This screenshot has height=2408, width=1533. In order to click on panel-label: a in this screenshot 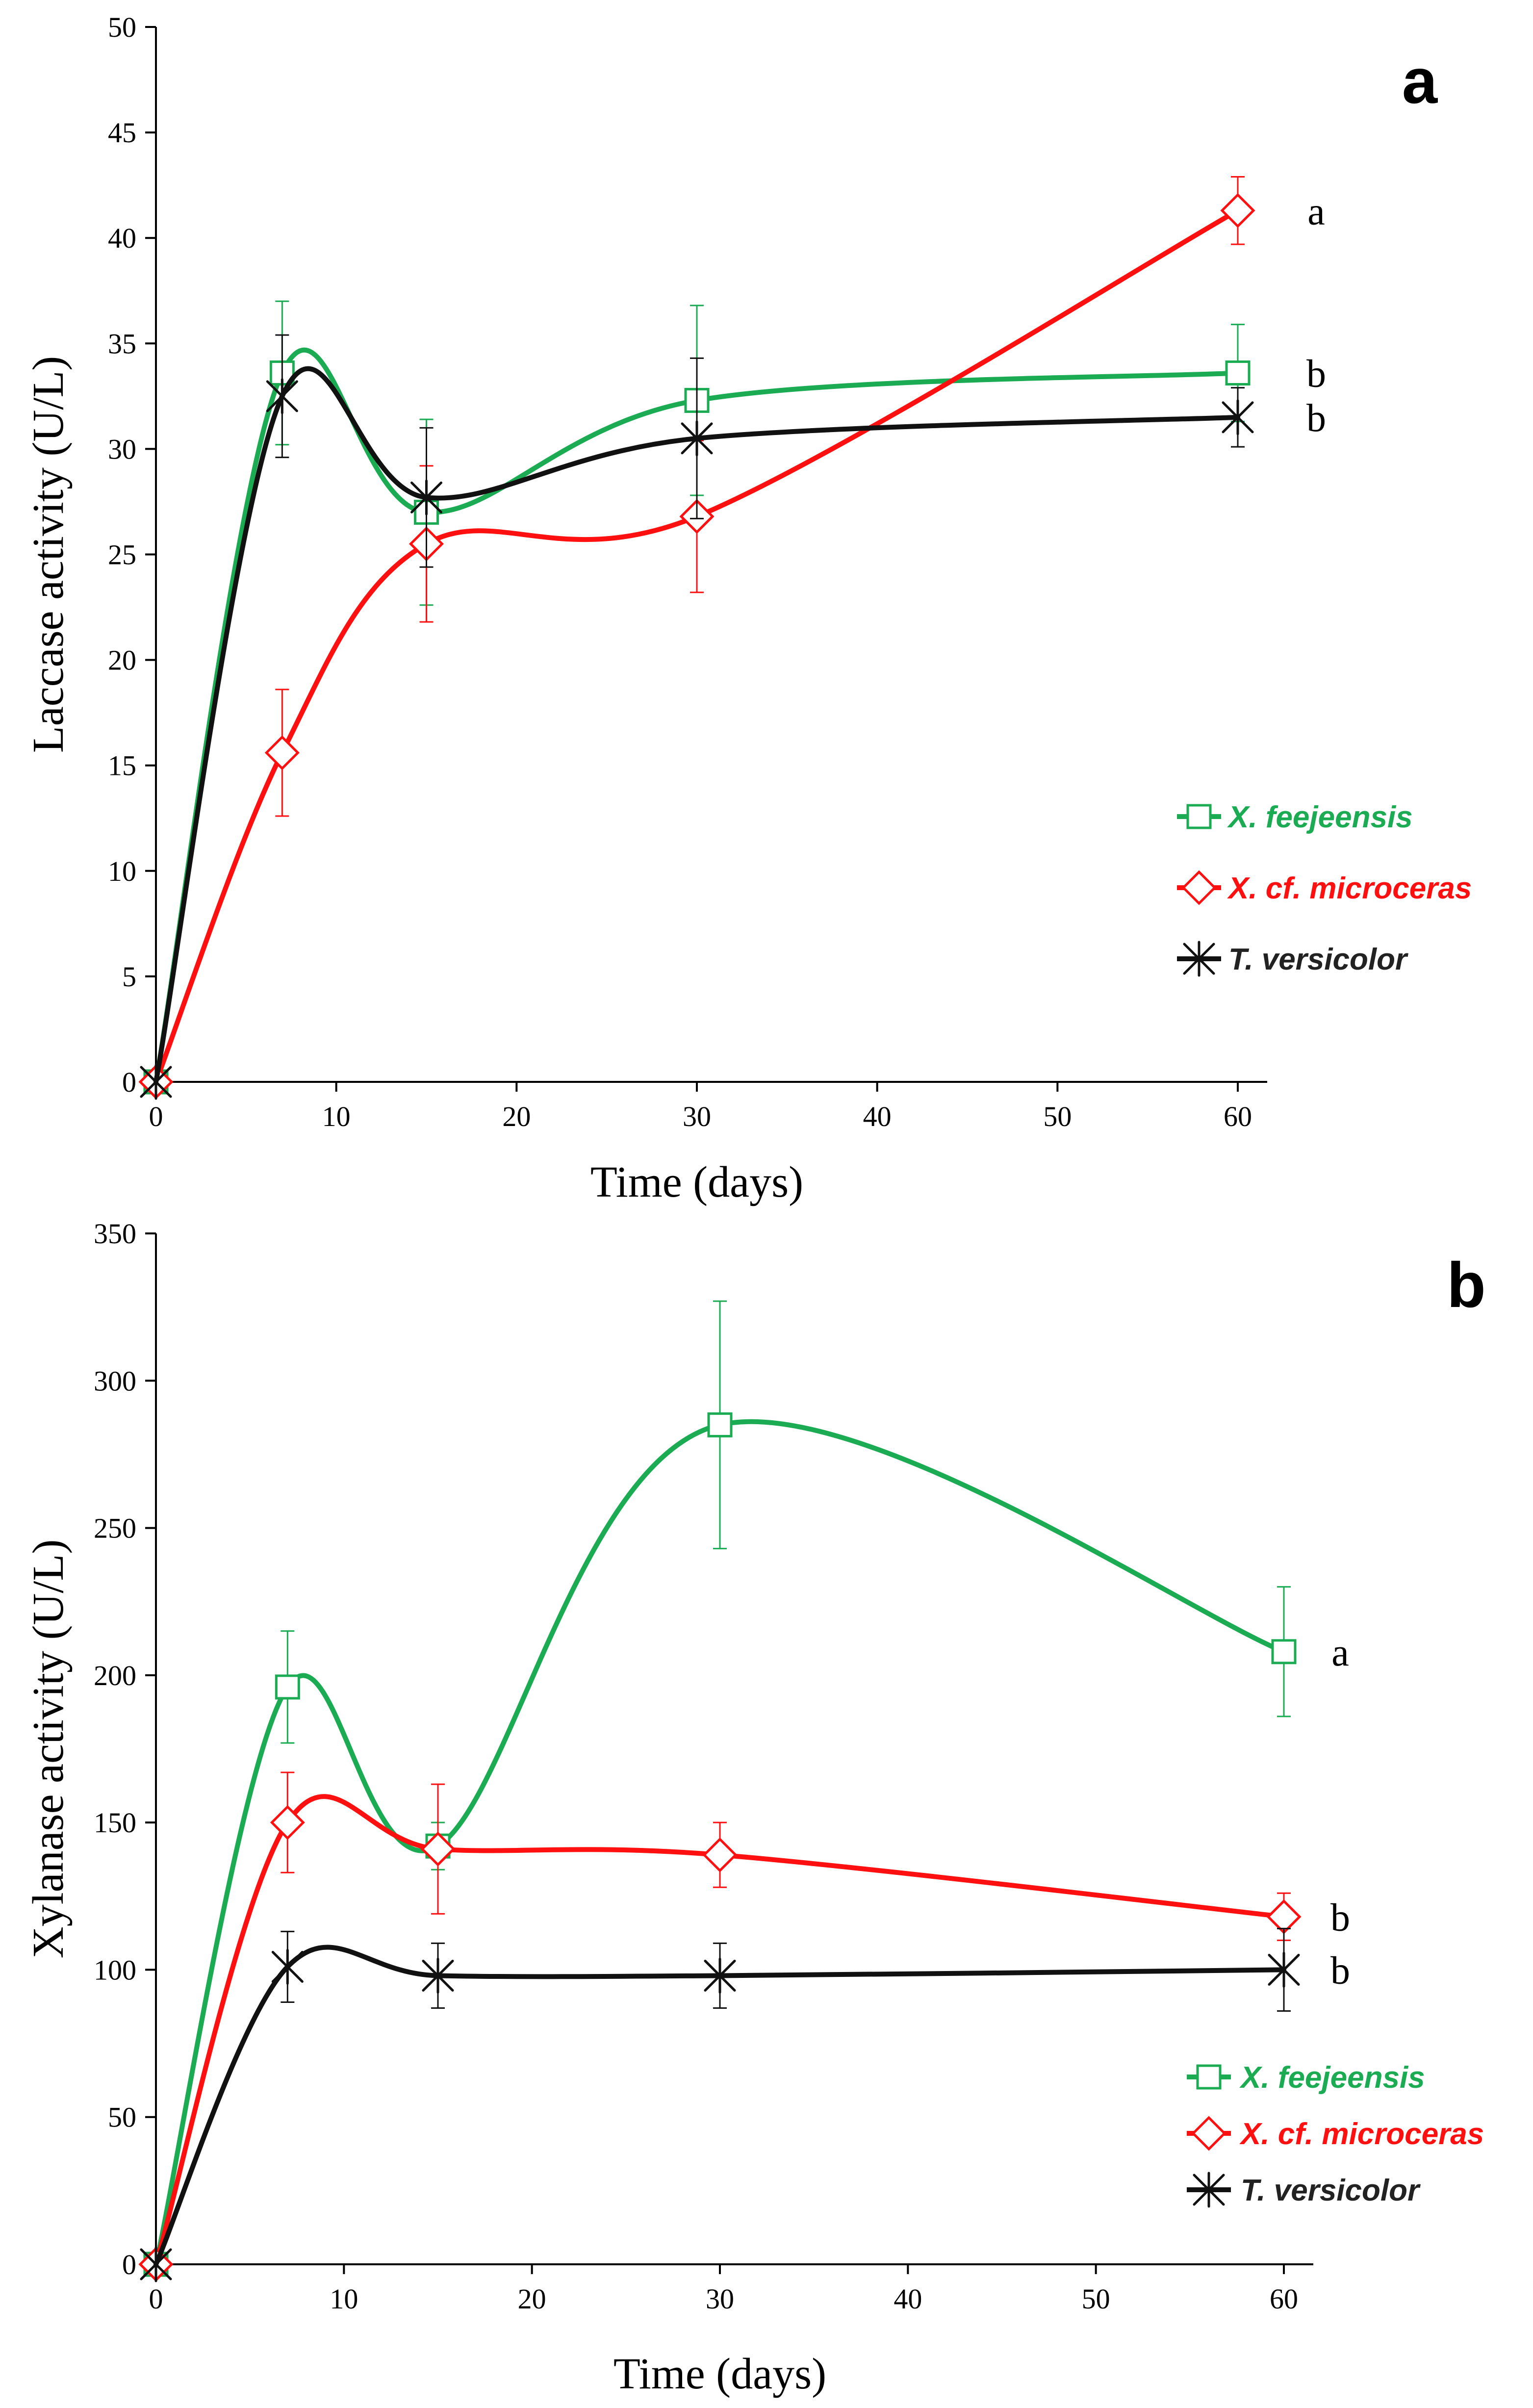, I will do `click(1420, 81)`.